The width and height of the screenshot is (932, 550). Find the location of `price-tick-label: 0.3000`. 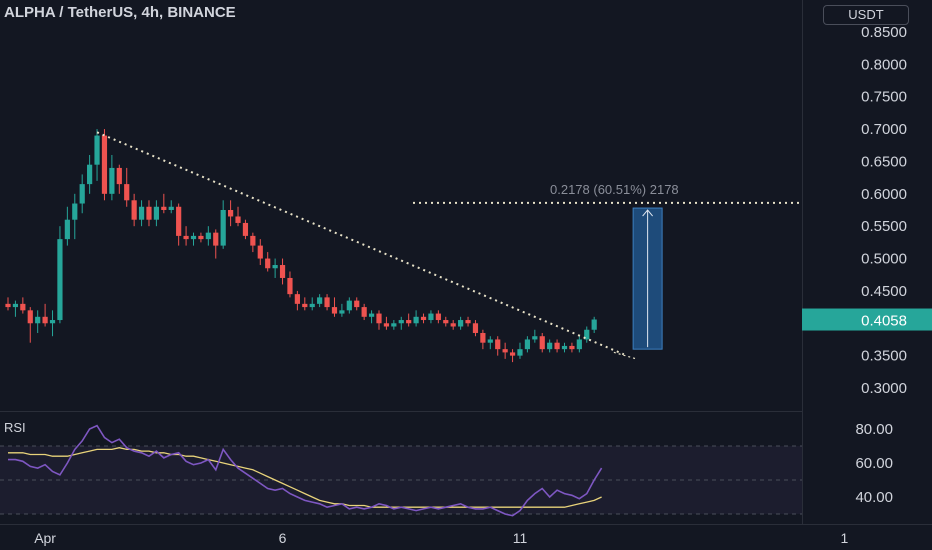

price-tick-label: 0.3000 is located at coordinates (884, 388).